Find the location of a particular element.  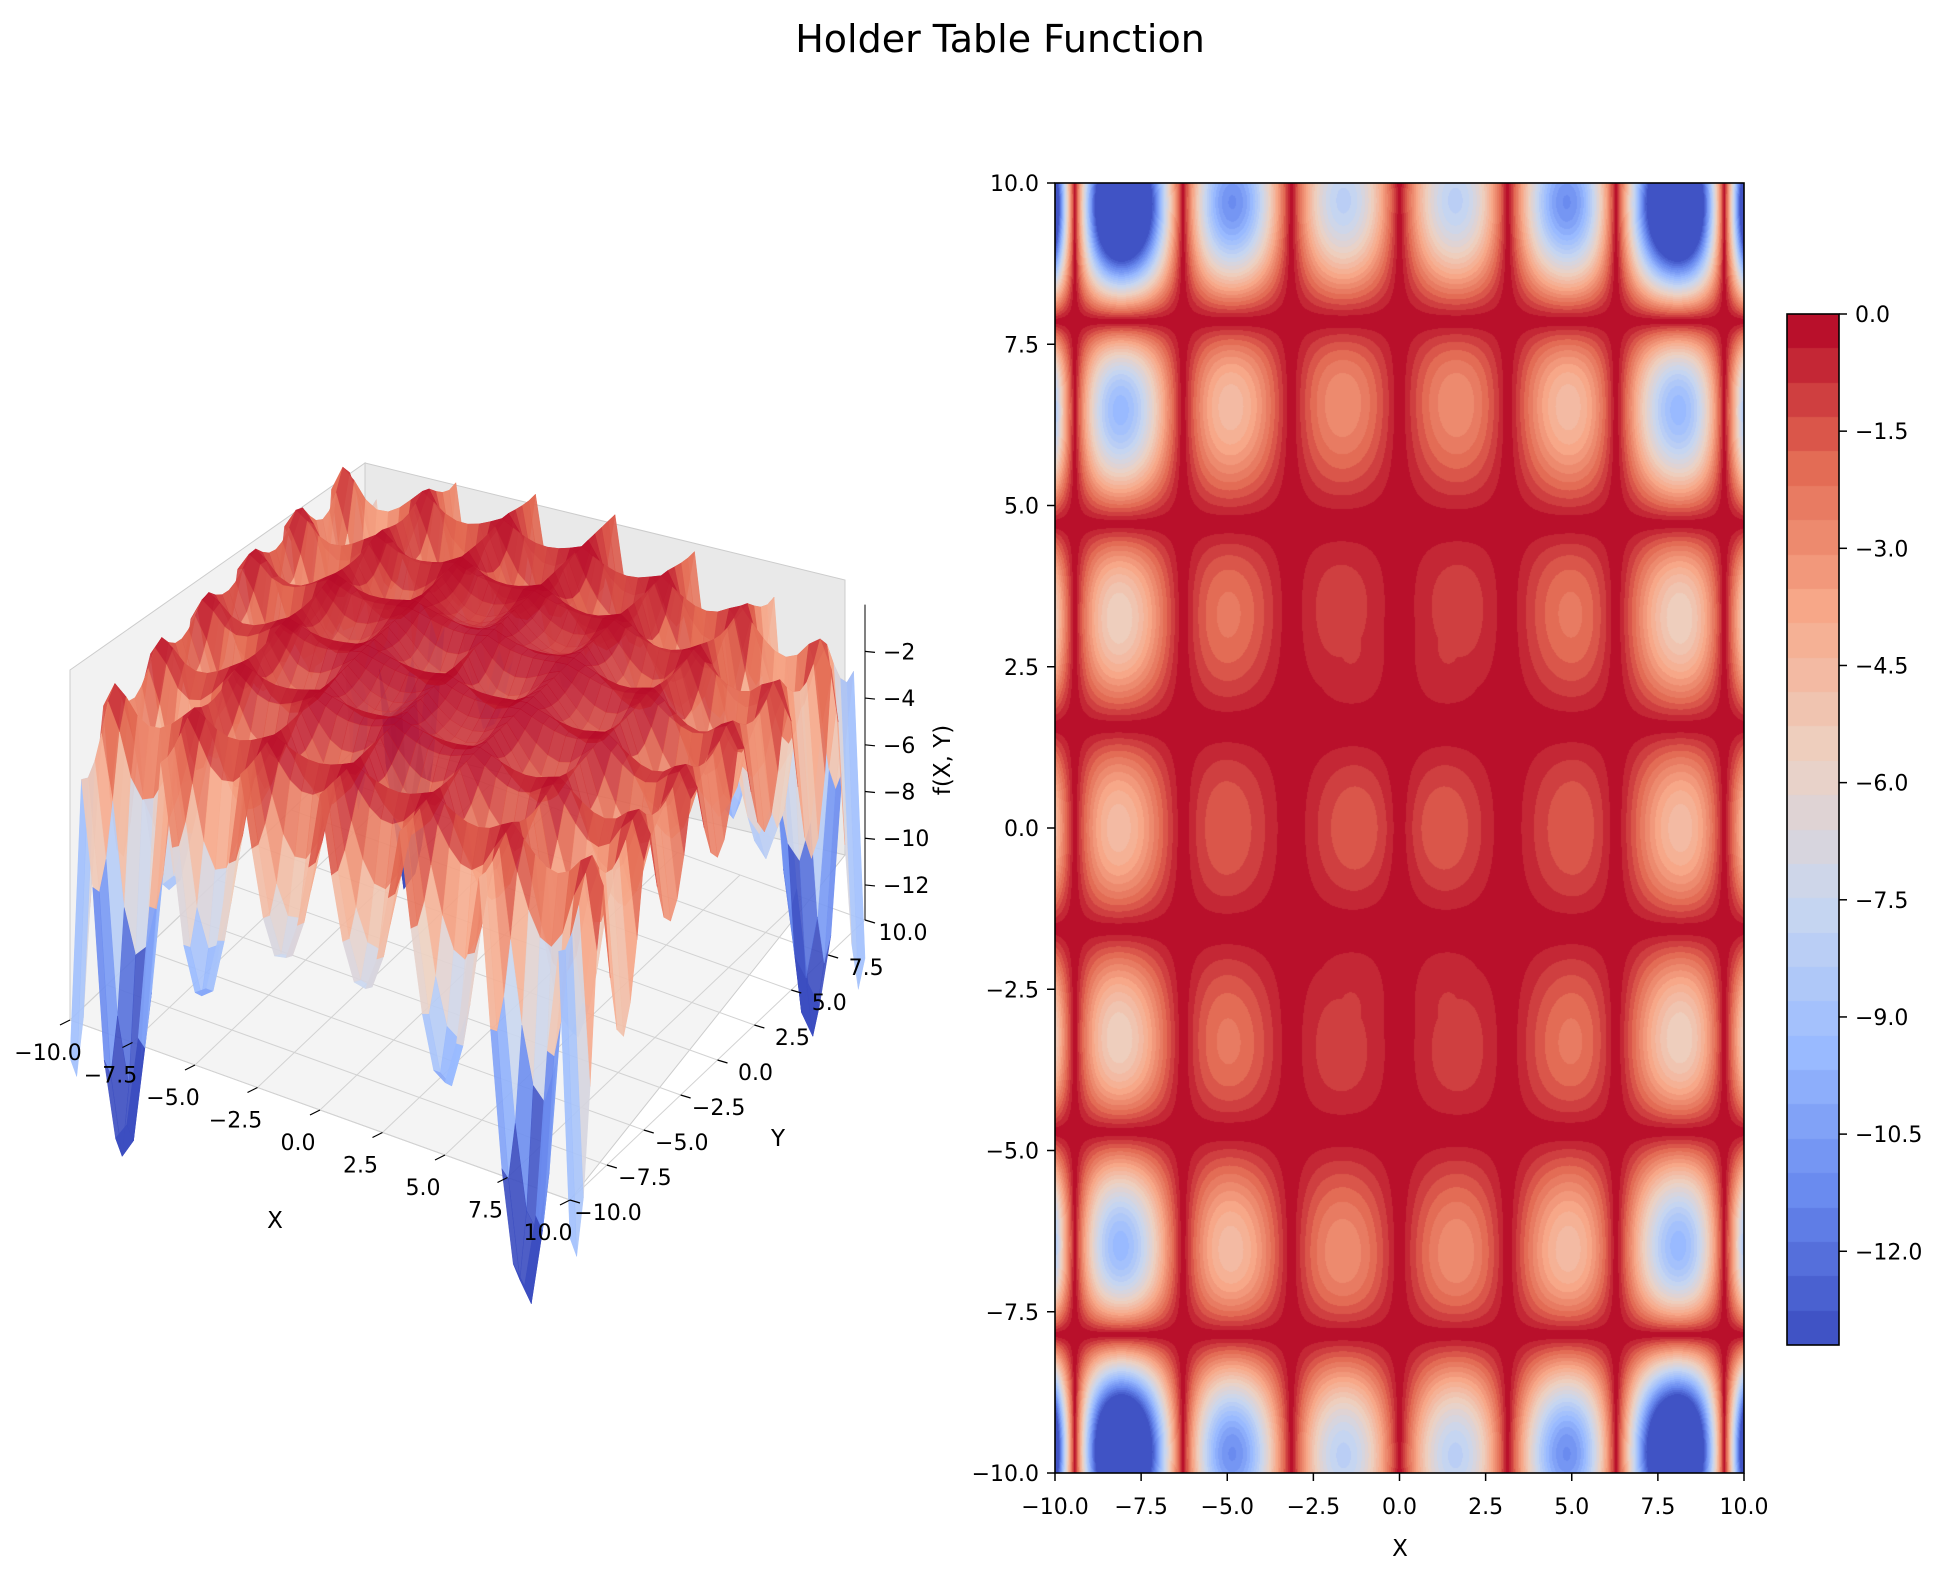

surface-y-tick-label: −10.0 is located at coordinates (607, 1213).